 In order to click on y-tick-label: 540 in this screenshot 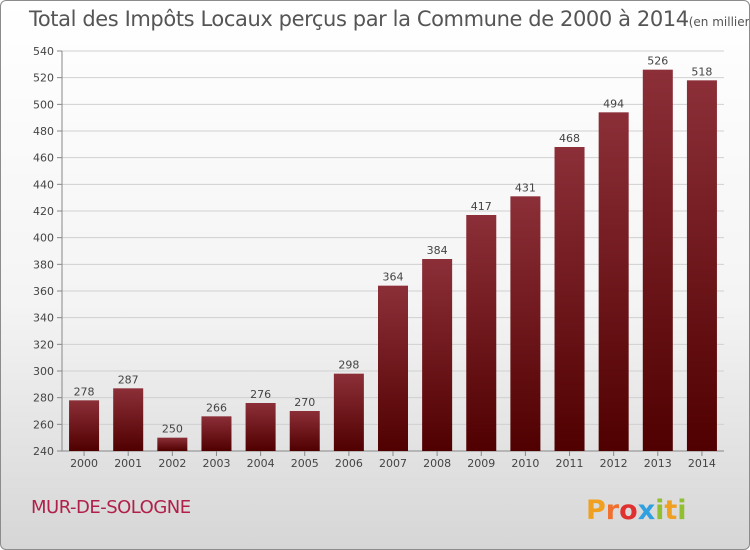, I will do `click(43, 51)`.